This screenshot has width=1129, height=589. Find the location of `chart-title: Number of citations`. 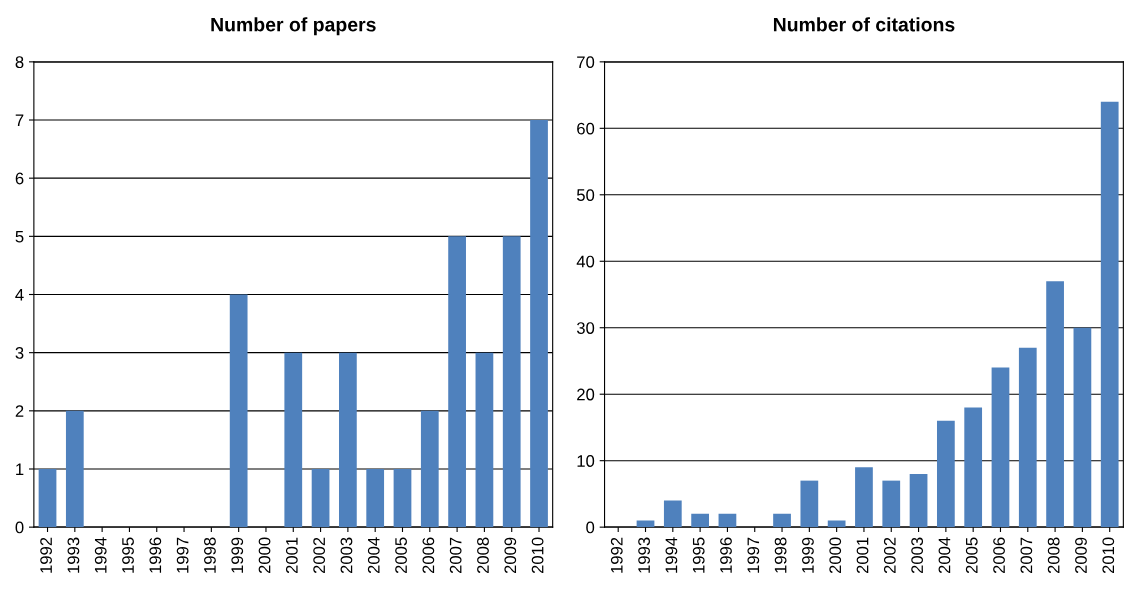

chart-title: Number of citations is located at coordinates (864, 24).